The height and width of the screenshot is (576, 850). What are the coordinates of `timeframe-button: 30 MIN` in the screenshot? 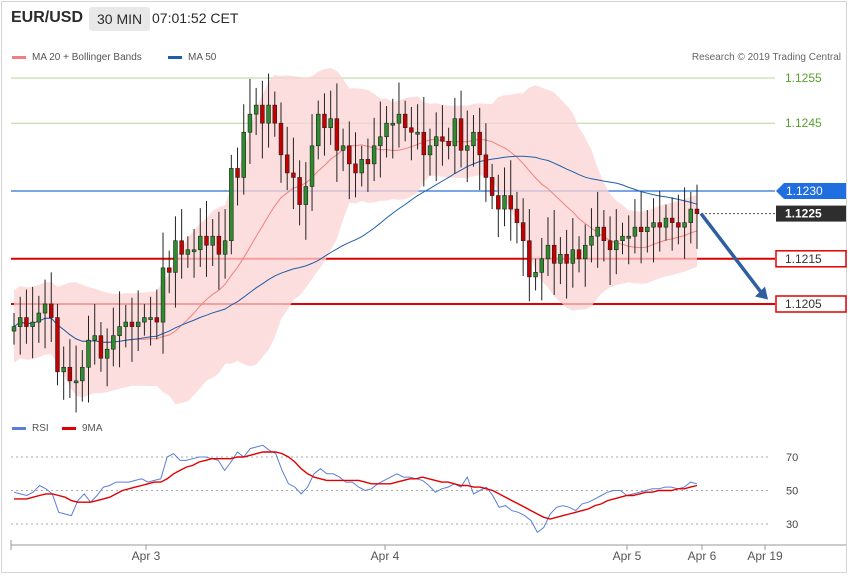 It's located at (120, 19).